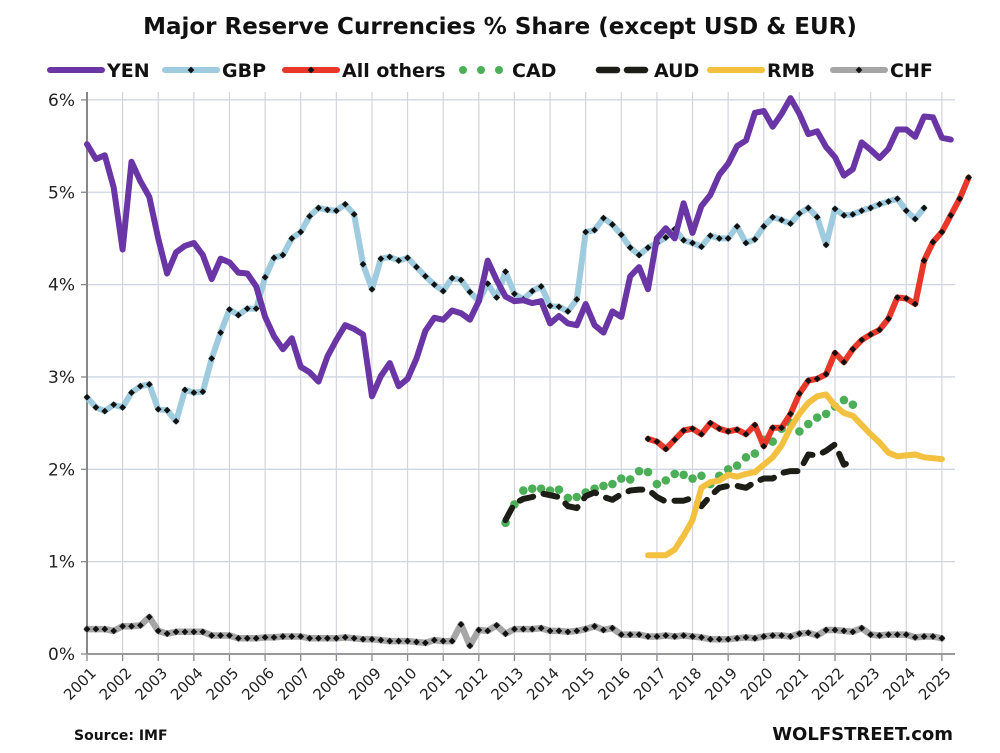  Describe the element at coordinates (61, 470) in the screenshot. I see `y-tick-label: 2%` at that location.